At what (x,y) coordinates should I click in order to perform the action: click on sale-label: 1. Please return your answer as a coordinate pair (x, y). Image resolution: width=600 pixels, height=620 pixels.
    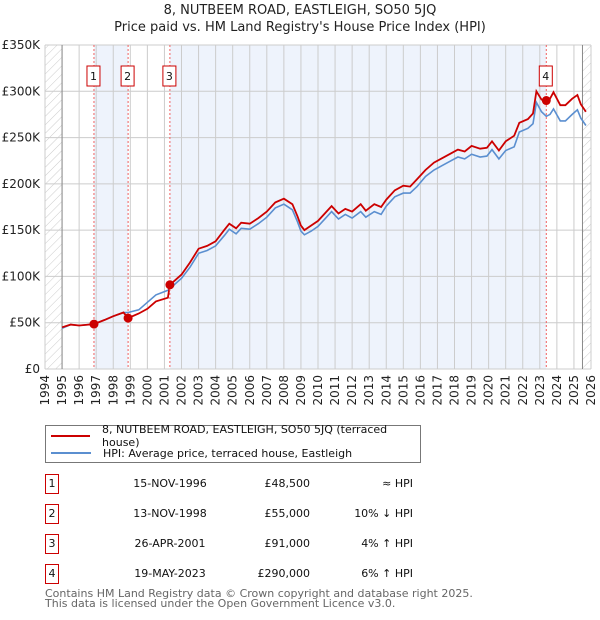
    Looking at the image, I should click on (93, 76).